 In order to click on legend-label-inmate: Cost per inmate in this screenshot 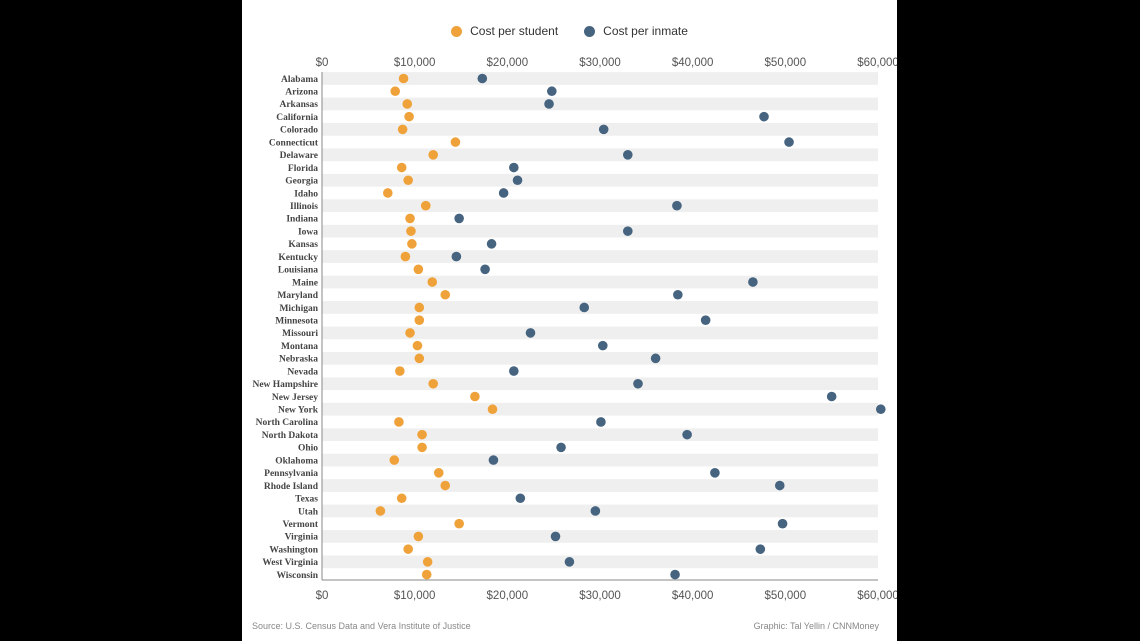, I will do `click(645, 31)`.